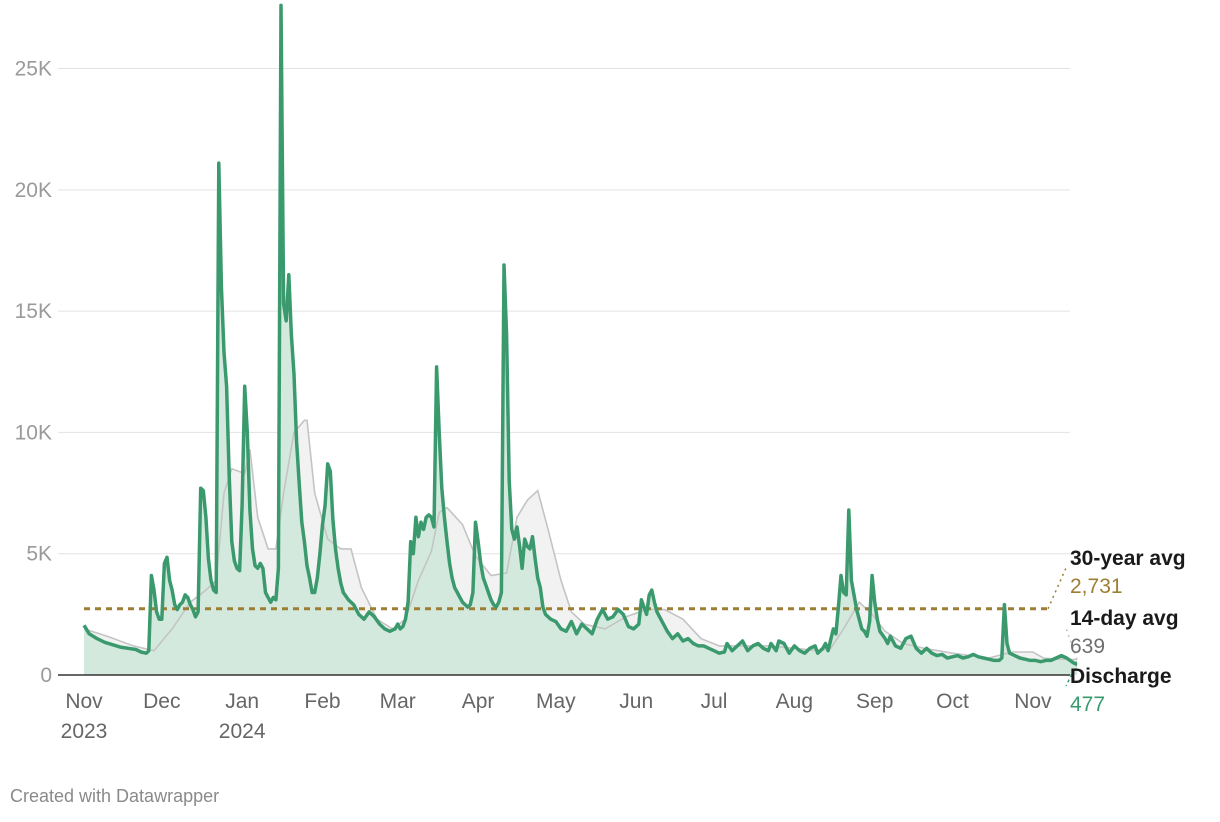  I want to click on x-tick-label: Feb, so click(322, 701).